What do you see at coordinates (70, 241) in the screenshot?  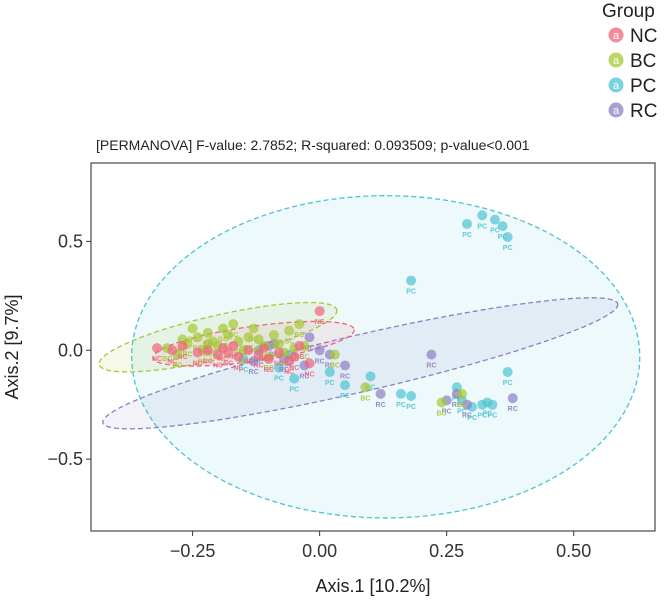 I see `y-tick-label: 0.5` at bounding box center [70, 241].